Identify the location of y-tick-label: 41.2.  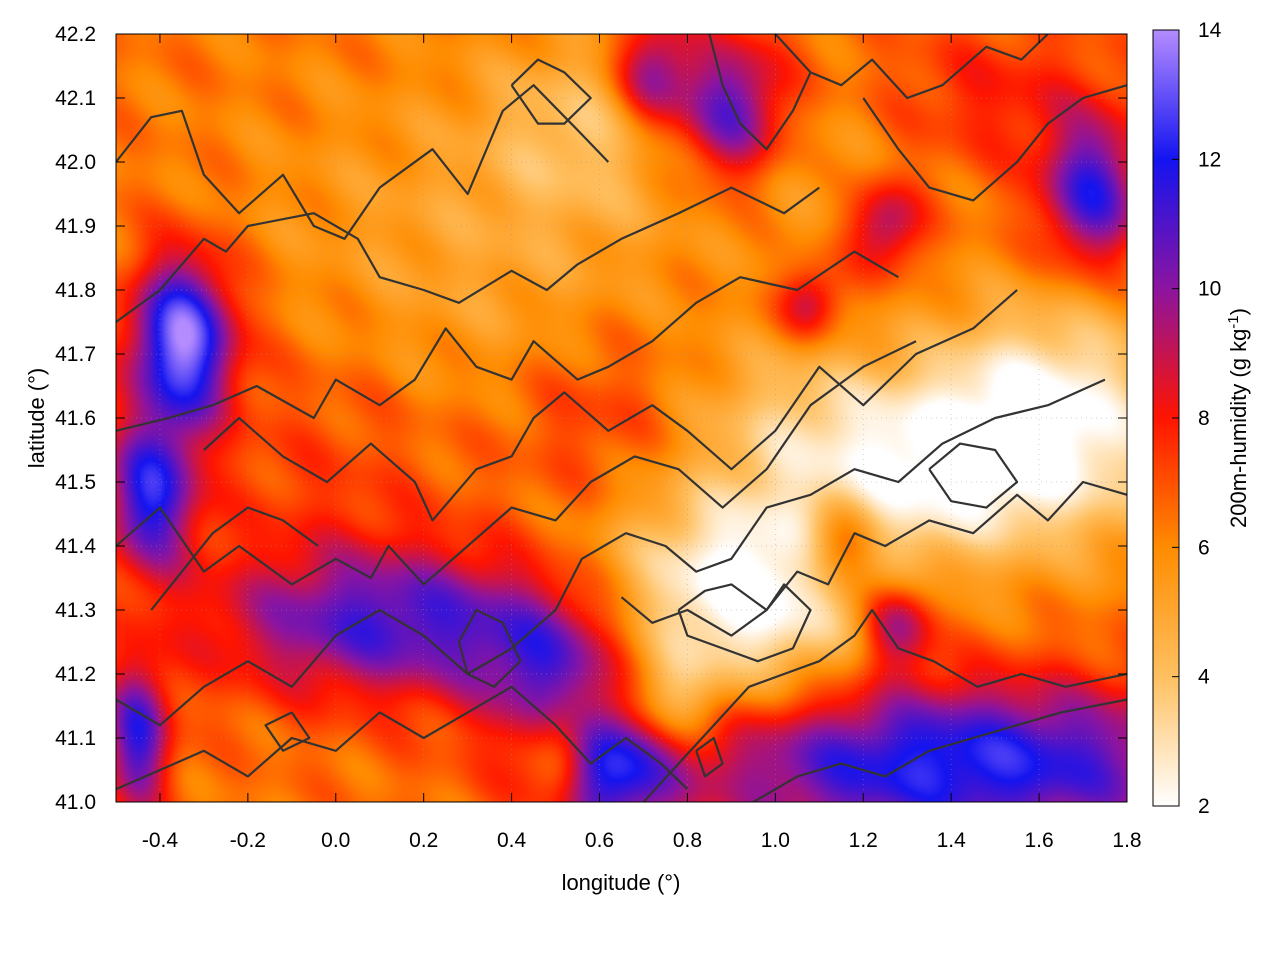
(75, 674).